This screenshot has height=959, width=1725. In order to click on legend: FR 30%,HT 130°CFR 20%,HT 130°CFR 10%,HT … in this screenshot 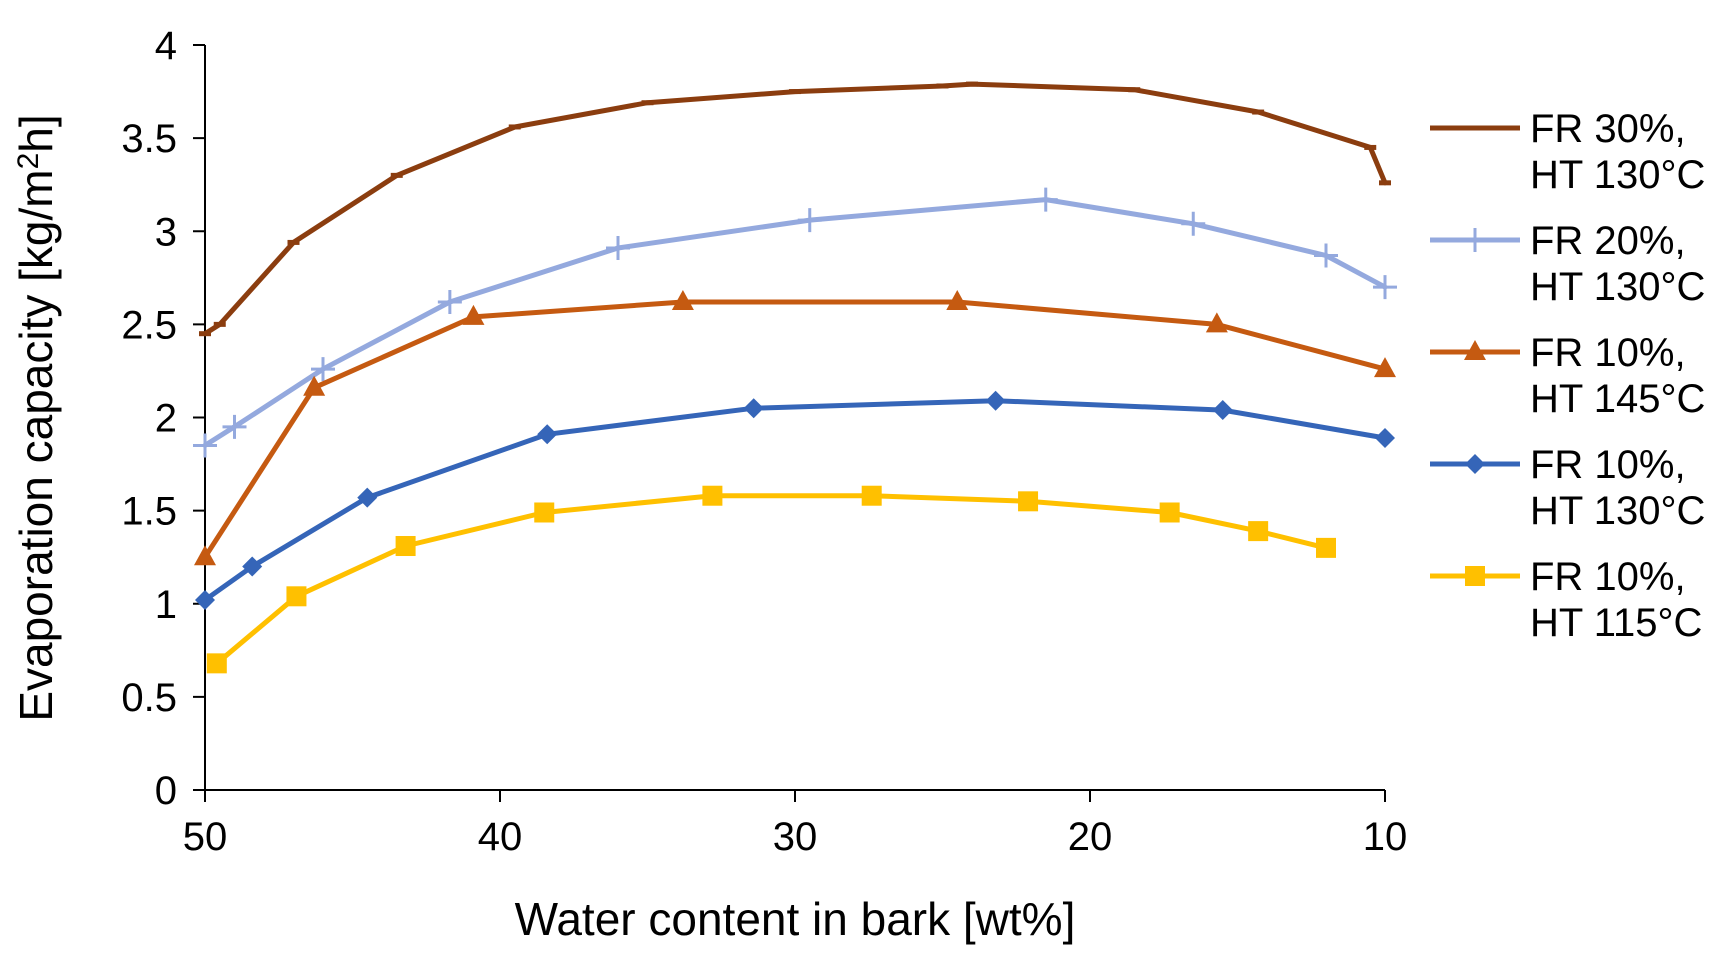, I will do `click(1567, 376)`.